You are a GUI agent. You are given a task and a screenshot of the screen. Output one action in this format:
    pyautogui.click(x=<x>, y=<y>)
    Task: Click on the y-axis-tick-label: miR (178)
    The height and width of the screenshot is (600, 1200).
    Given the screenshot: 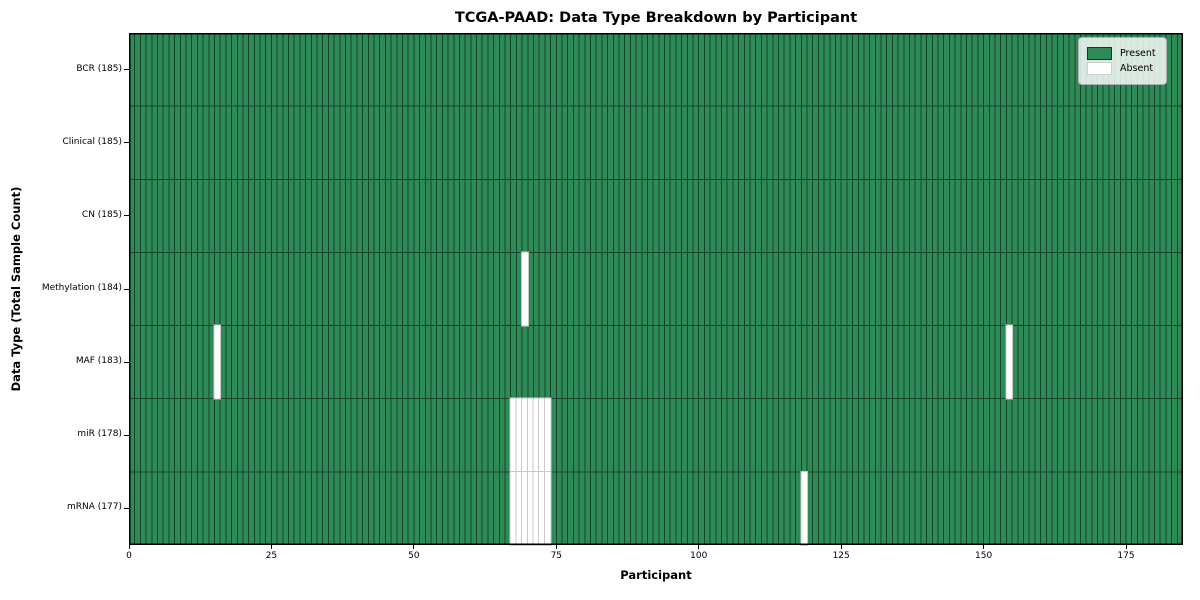 What is the action you would take?
    pyautogui.click(x=99, y=434)
    